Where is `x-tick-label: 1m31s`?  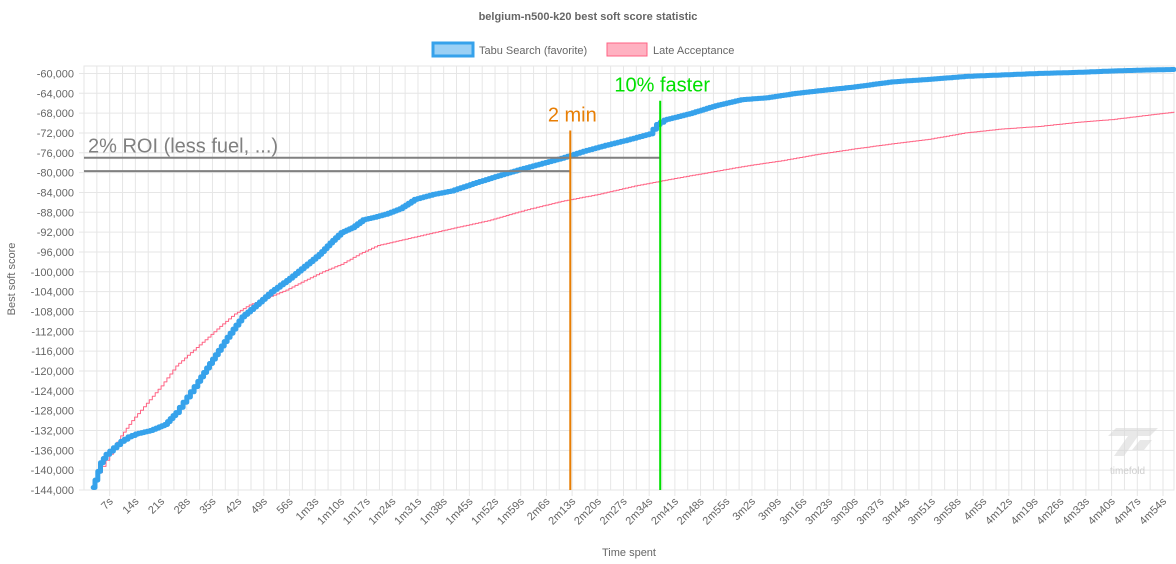 x-tick-label: 1m31s is located at coordinates (408, 511).